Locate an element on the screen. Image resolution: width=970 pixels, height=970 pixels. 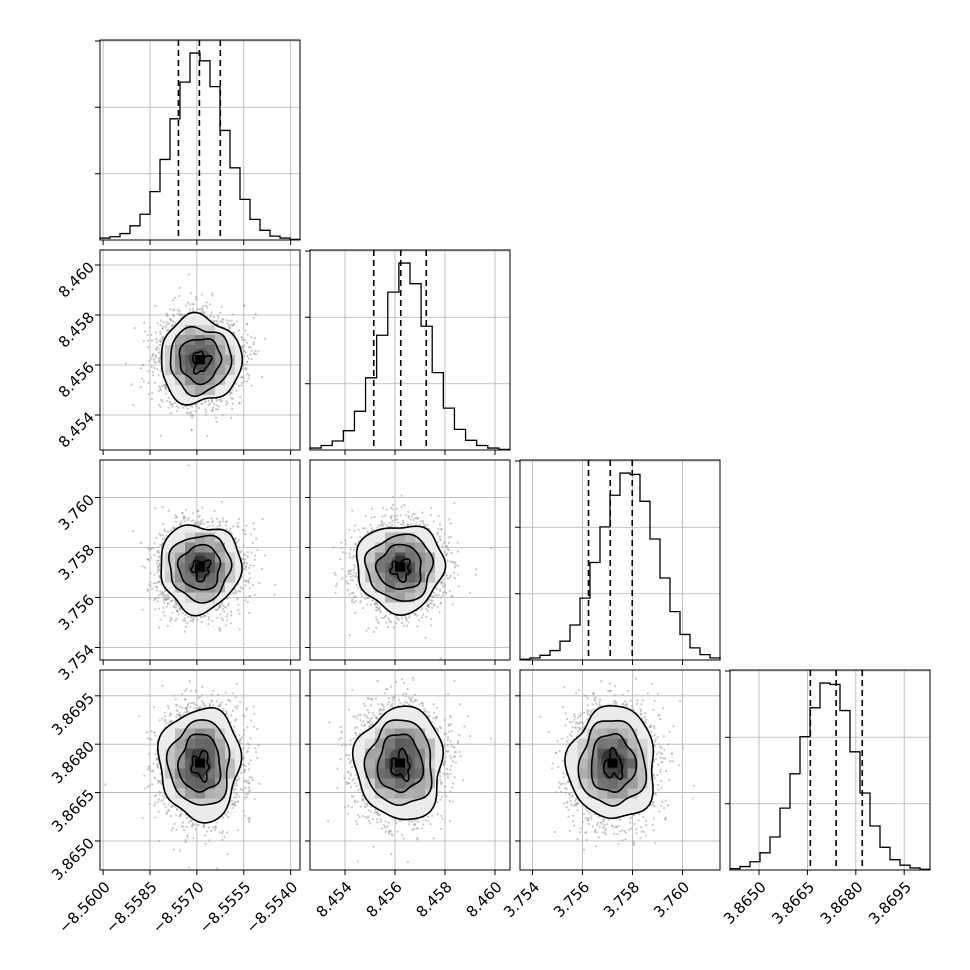
xtick-label-p1-0: 8.454 is located at coordinates (334, 899).